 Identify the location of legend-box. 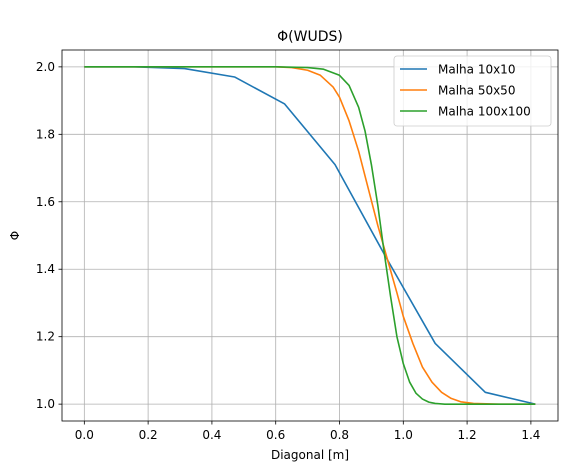
(472, 91).